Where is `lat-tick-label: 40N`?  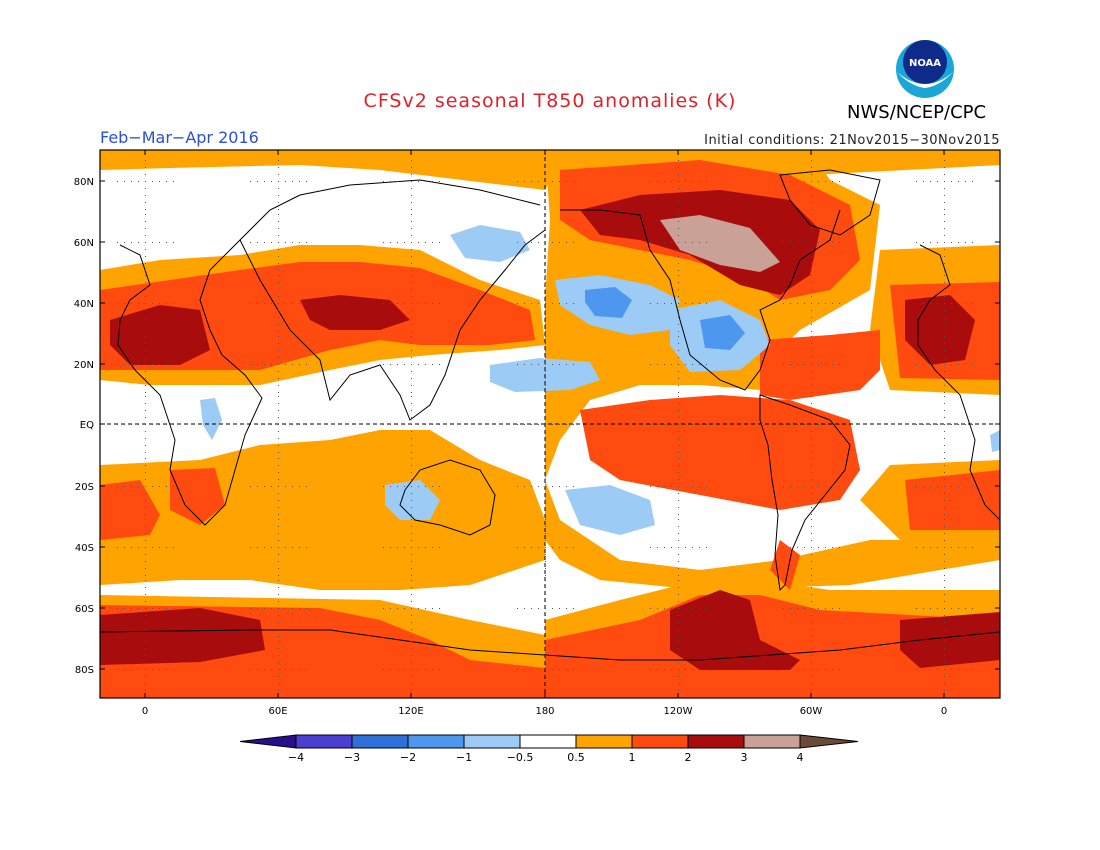 lat-tick-label: 40N is located at coordinates (84, 304).